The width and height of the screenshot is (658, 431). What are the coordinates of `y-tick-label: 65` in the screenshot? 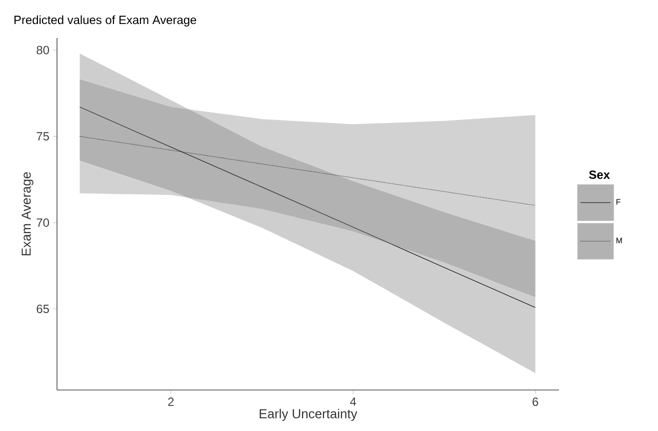 It's located at (42, 309).